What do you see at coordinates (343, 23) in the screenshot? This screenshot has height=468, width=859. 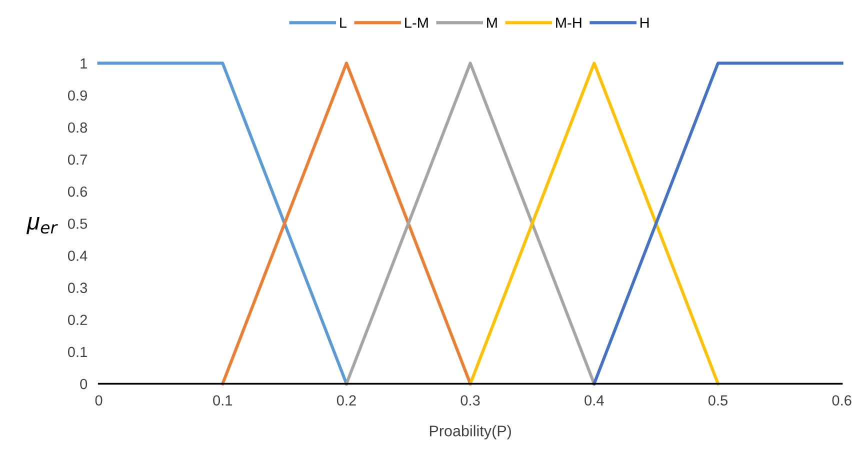 I see `legend-label: L` at bounding box center [343, 23].